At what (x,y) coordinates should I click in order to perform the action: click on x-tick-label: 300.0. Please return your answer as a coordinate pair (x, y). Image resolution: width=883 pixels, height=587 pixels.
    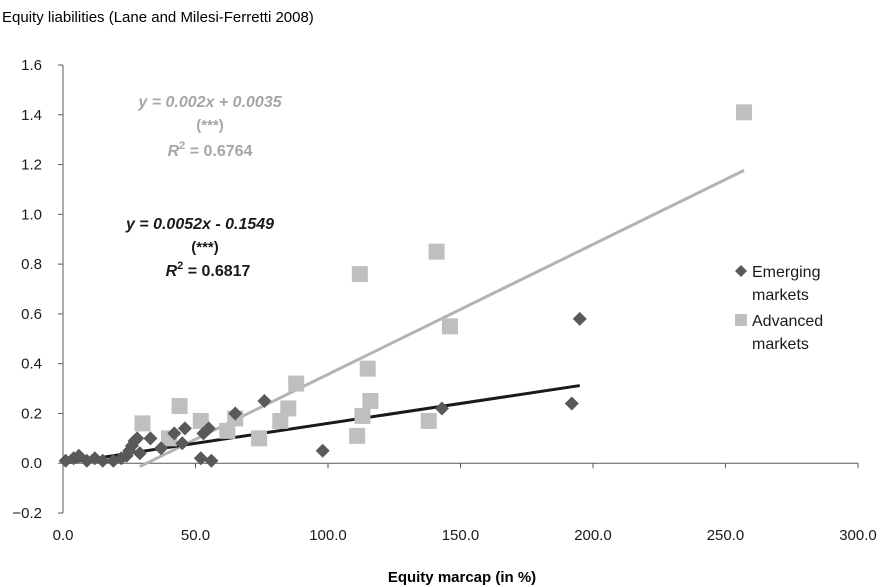
    Looking at the image, I should click on (858, 535).